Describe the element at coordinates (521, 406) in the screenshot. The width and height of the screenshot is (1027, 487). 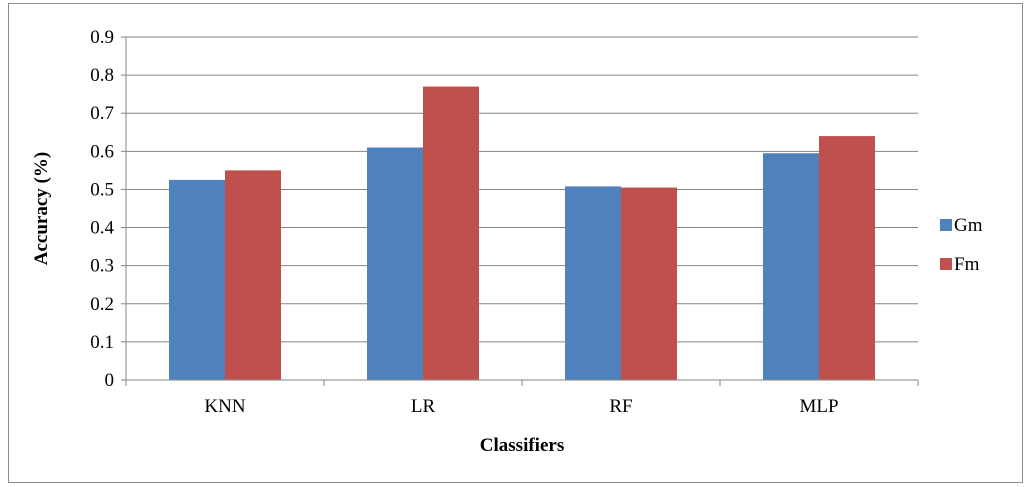
I see `x-category-labels: KNN LR RF MLP` at that location.